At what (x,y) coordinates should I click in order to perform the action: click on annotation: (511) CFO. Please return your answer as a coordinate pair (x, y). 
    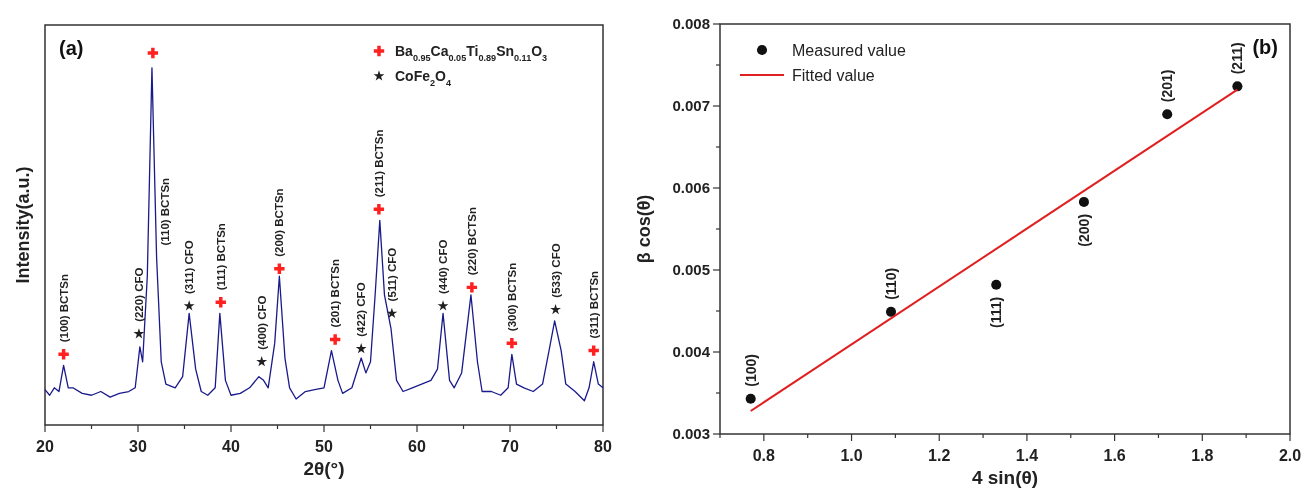
    Looking at the image, I should click on (391, 274).